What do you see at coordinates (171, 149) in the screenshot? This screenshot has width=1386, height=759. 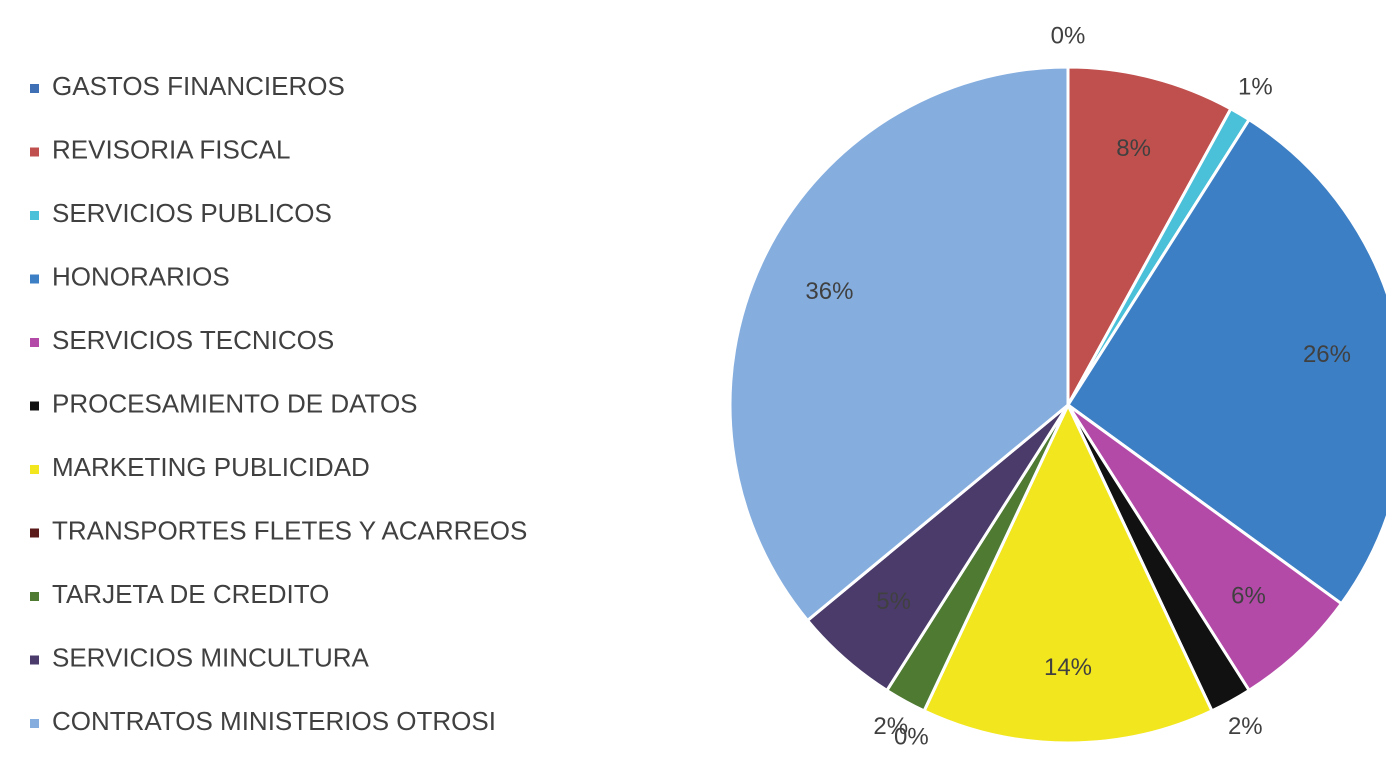 I see `legend-label: REVISORIA FISCAL` at bounding box center [171, 149].